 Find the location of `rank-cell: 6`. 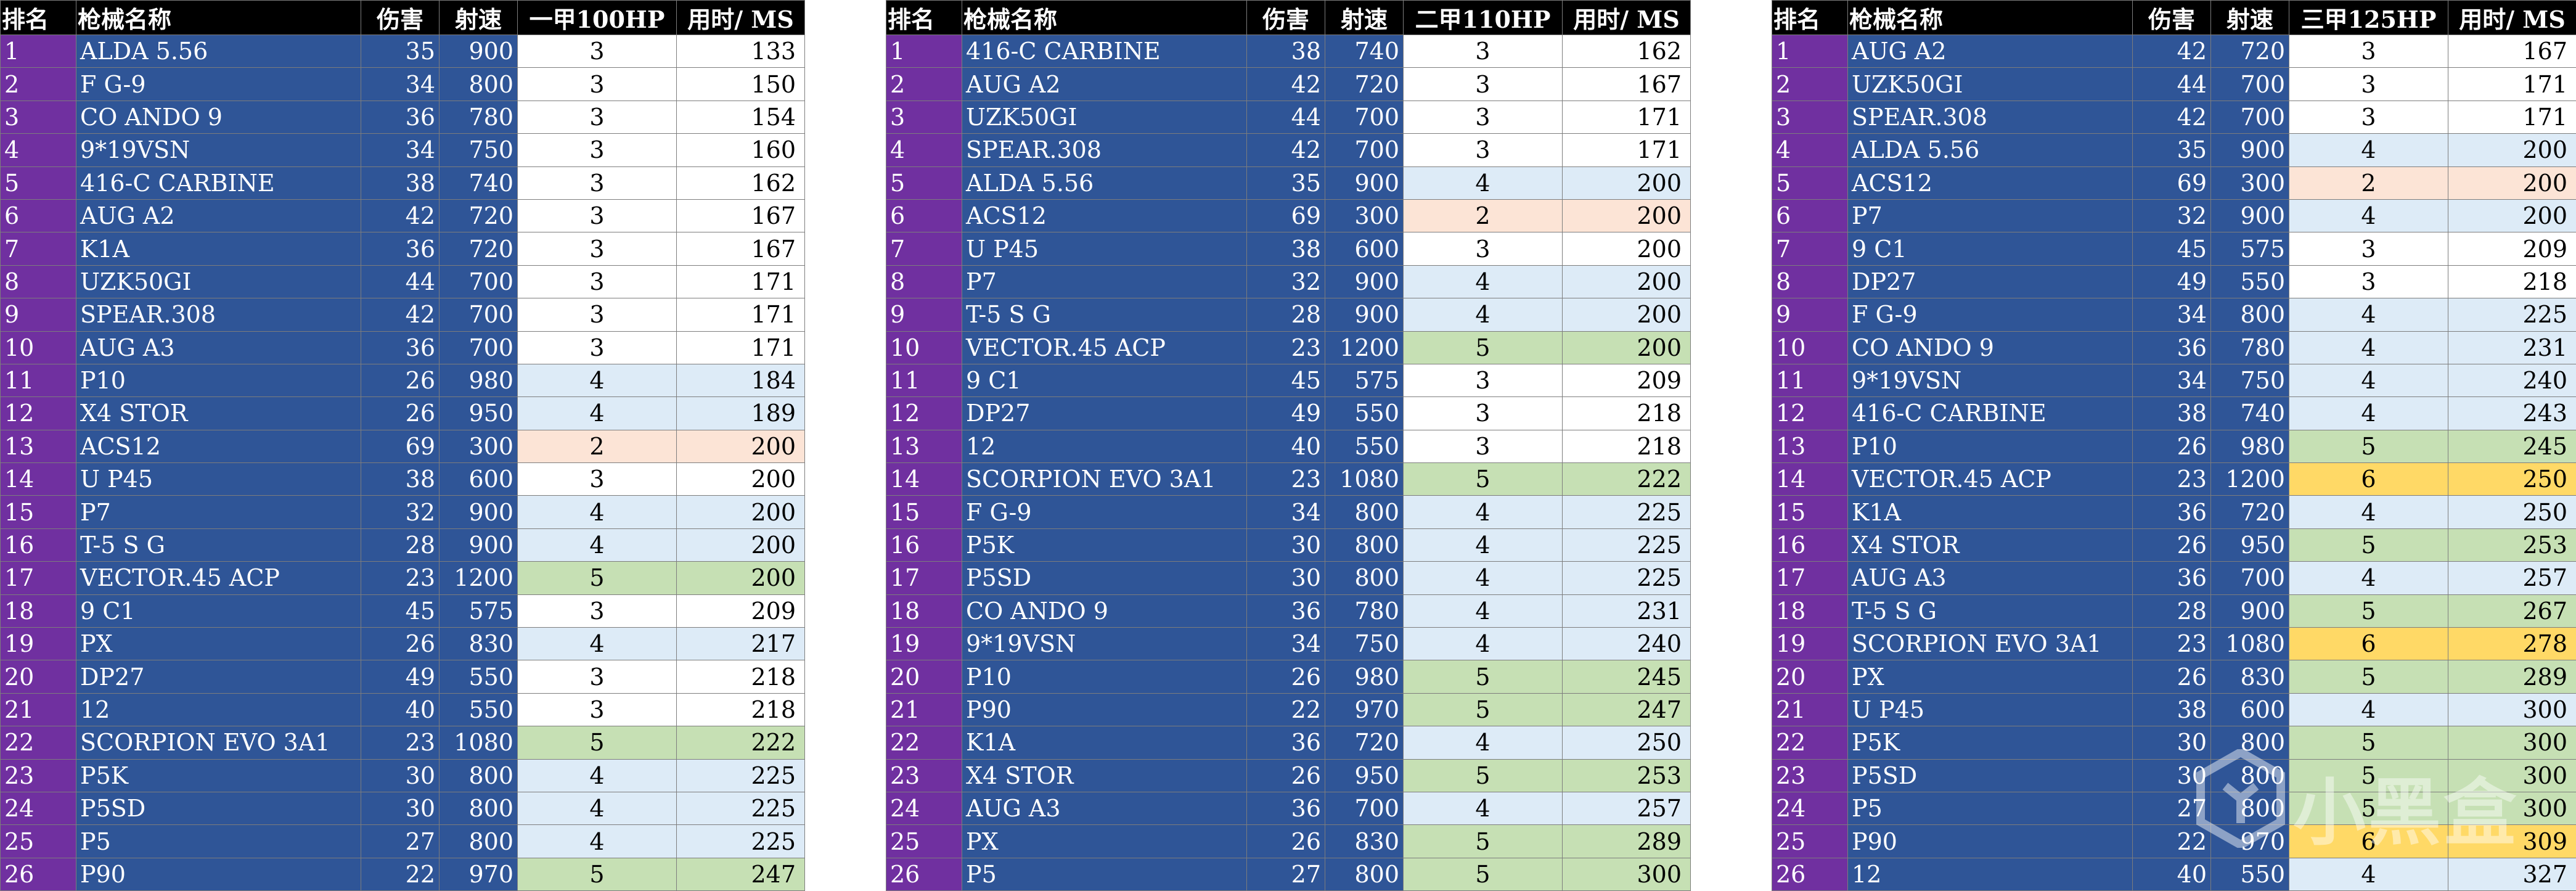

rank-cell: 6 is located at coordinates (1810, 216).